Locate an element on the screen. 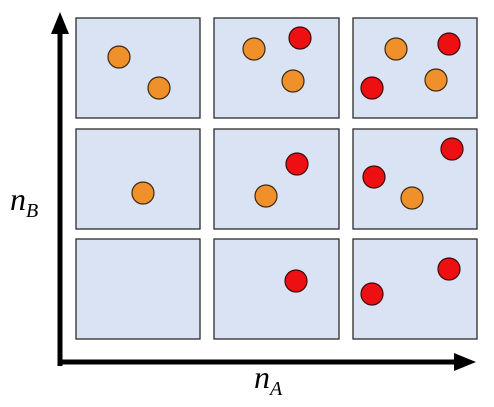 This screenshot has width=494, height=407. x-arrowhead is located at coordinates (465, 362).